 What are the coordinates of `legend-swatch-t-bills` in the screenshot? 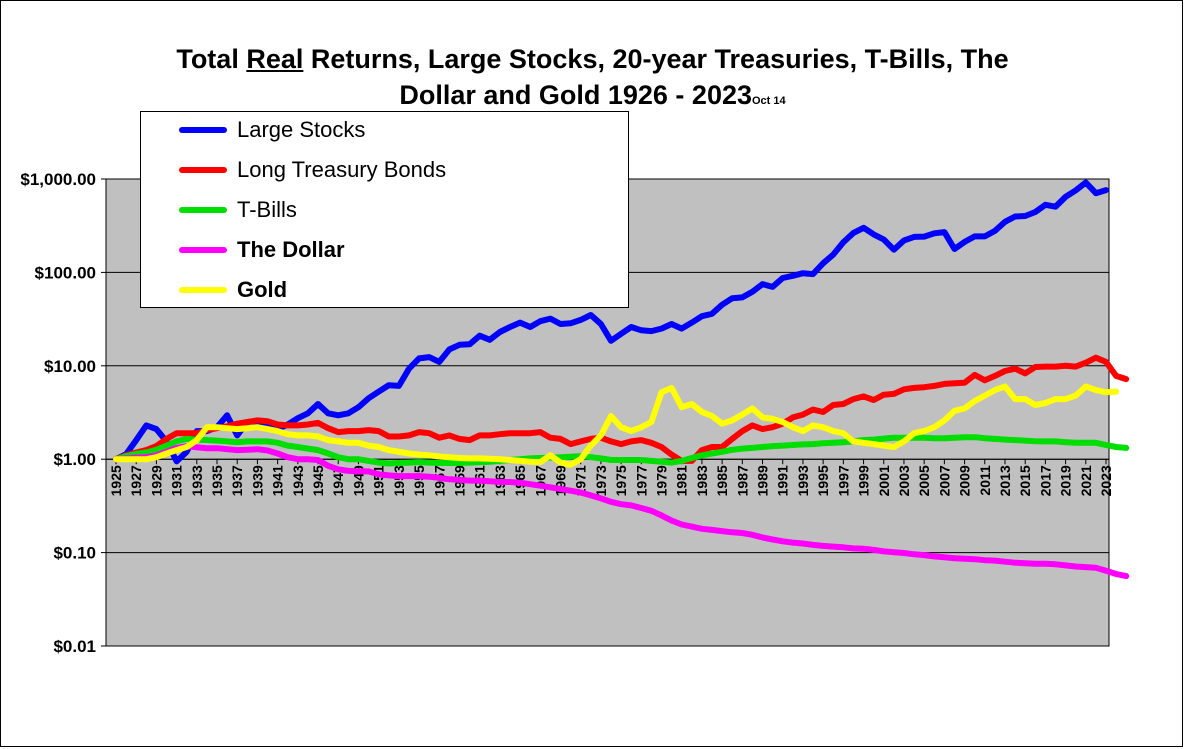 It's located at (203, 210).